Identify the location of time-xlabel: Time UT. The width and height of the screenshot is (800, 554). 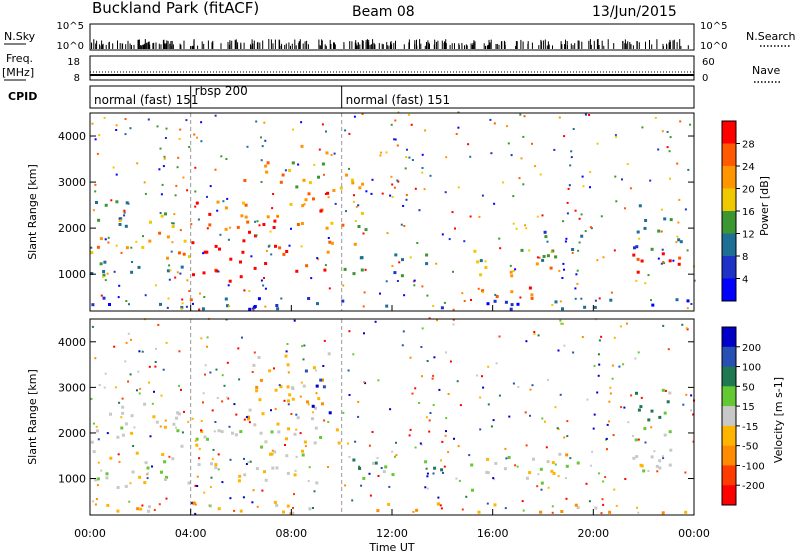
(391, 547).